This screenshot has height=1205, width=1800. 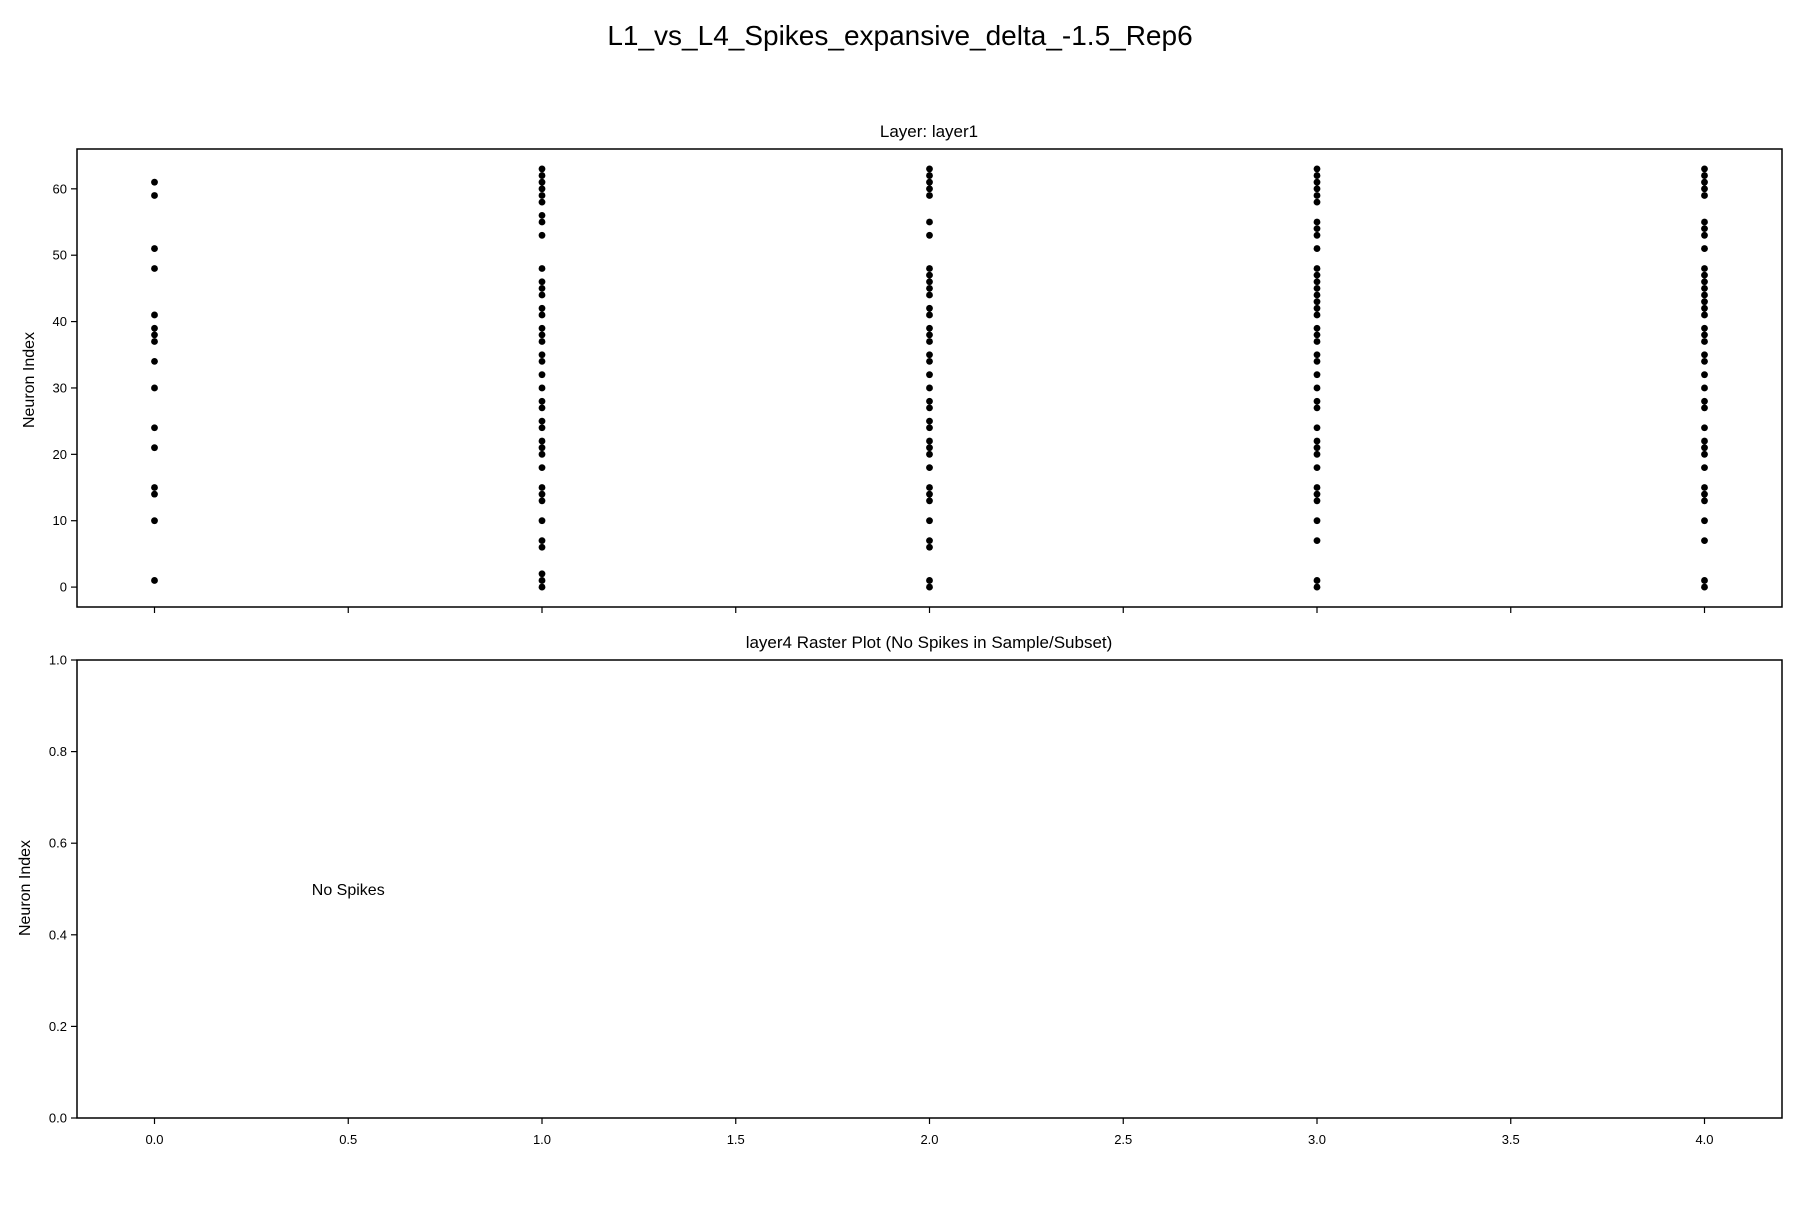 What do you see at coordinates (60, 188) in the screenshot?
I see `layer1-y-tick-label: 60` at bounding box center [60, 188].